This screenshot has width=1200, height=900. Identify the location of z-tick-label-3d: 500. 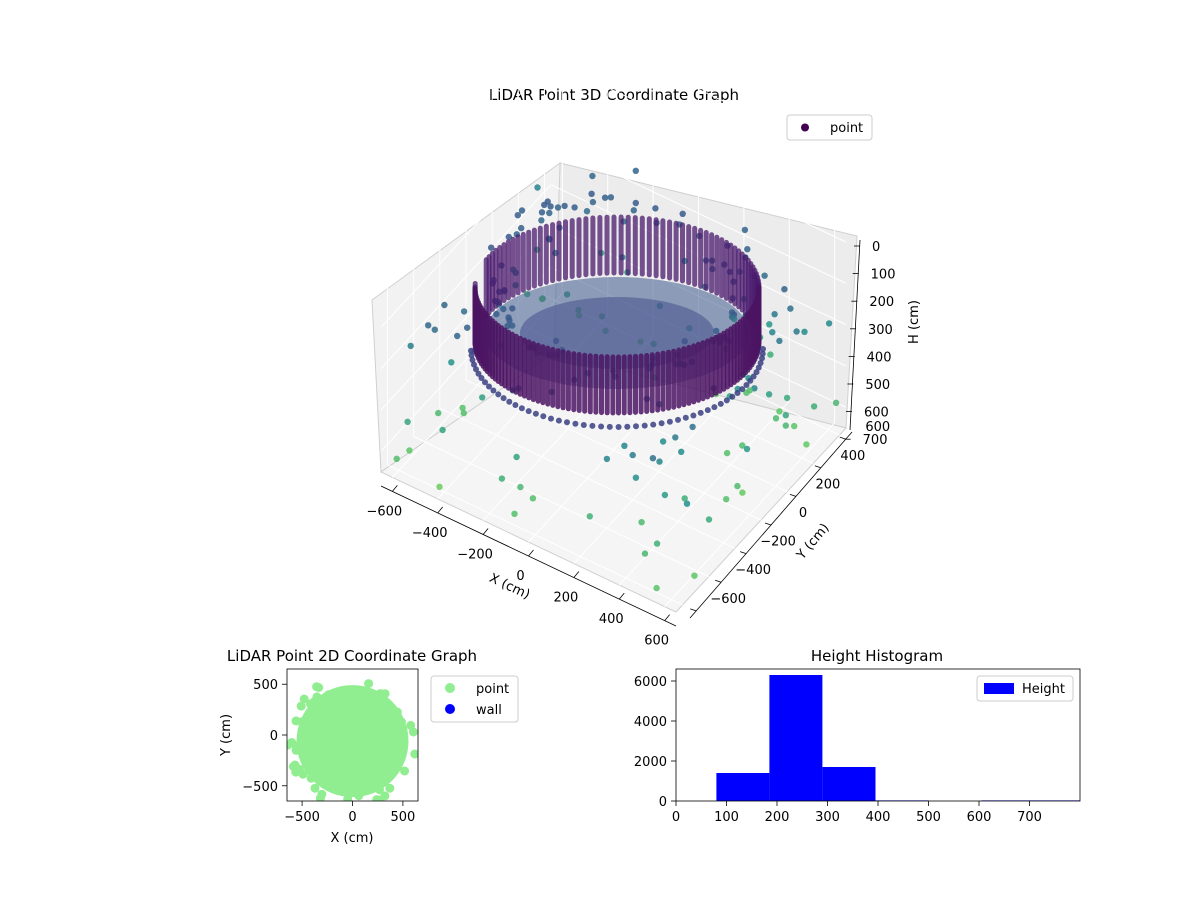
(877, 385).